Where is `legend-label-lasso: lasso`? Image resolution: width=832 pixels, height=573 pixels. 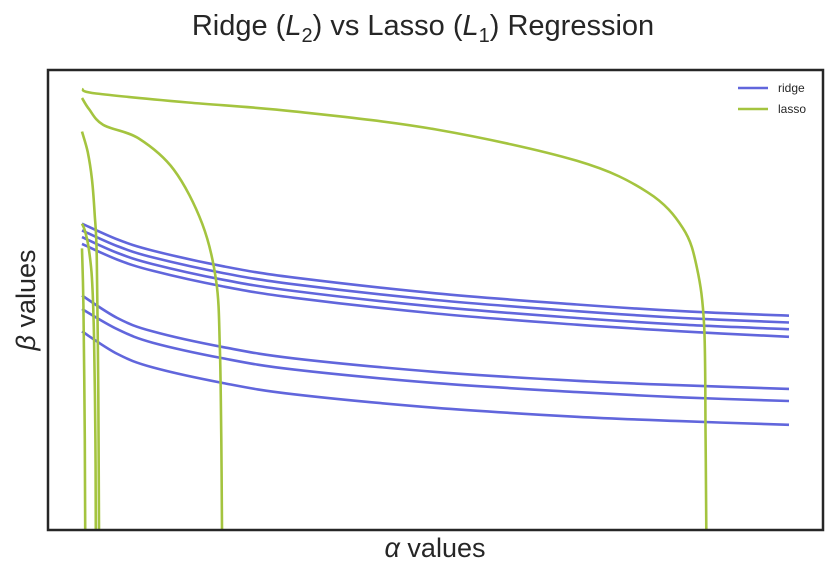 legend-label-lasso: lasso is located at coordinates (792, 109).